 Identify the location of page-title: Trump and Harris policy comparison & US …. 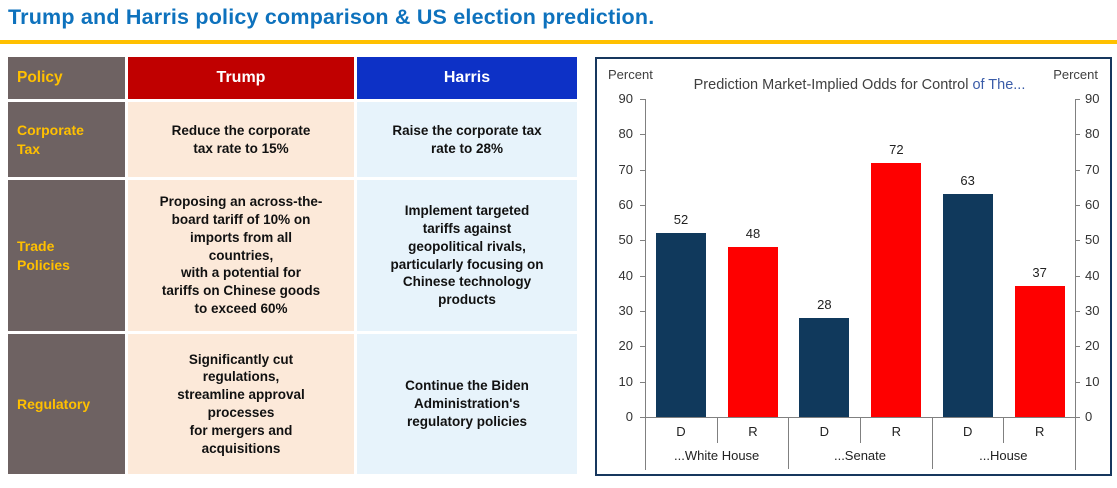
(331, 17).